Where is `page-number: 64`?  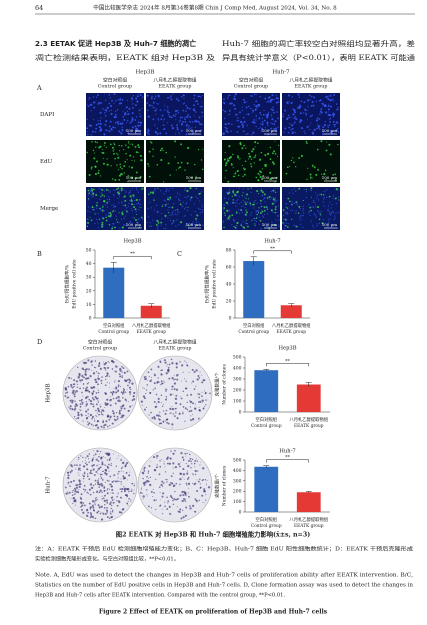 page-number: 64 is located at coordinates (39, 8).